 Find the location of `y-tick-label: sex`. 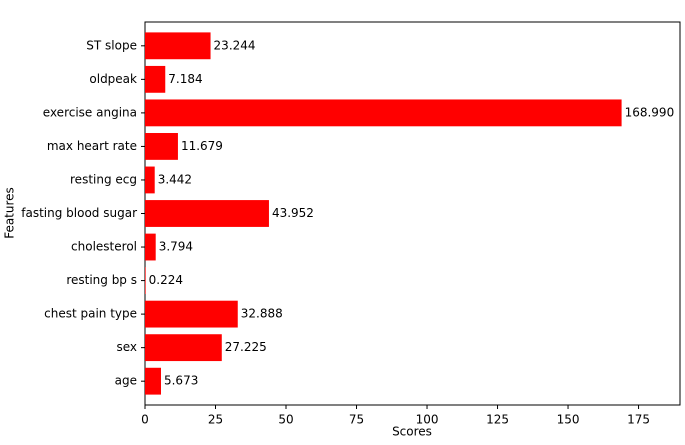

y-tick-label: sex is located at coordinates (126, 347).